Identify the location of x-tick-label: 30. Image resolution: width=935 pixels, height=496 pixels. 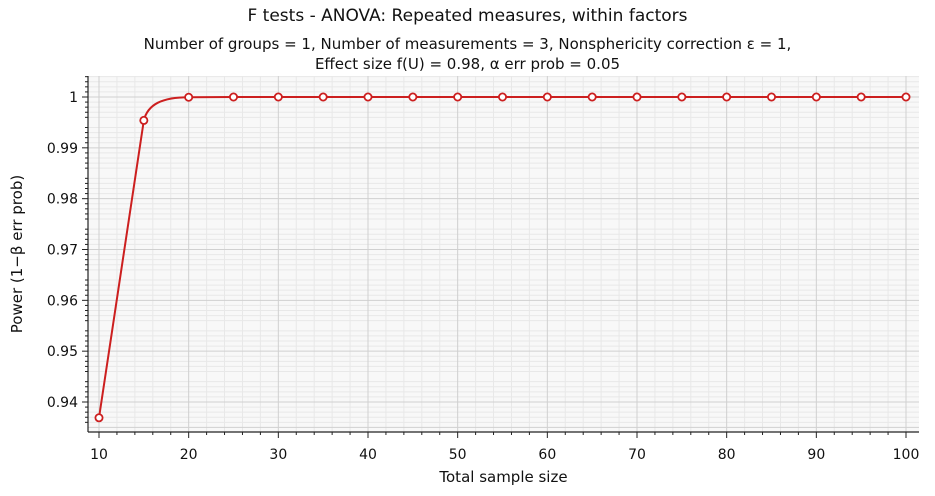
(278, 455).